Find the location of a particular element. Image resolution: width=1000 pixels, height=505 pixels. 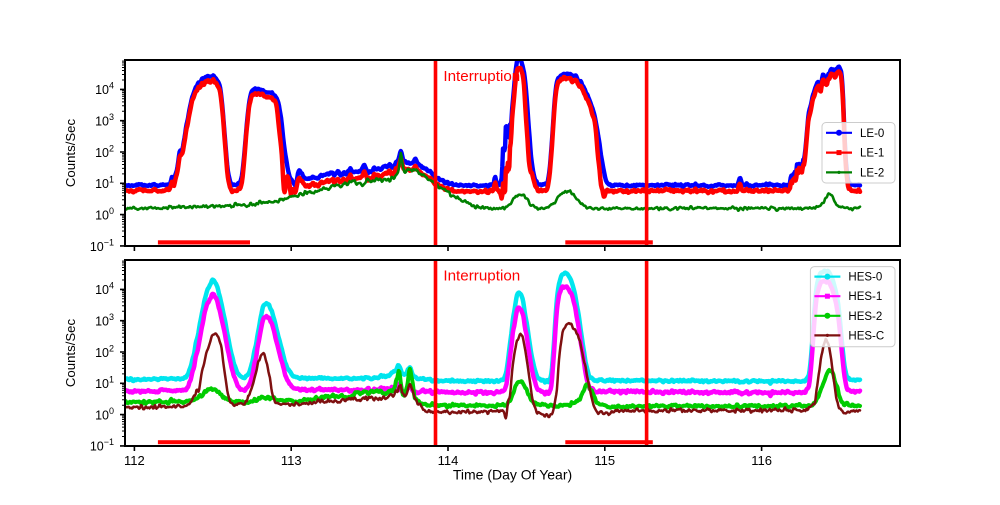

svg-text: HES-C is located at coordinates (866, 336).